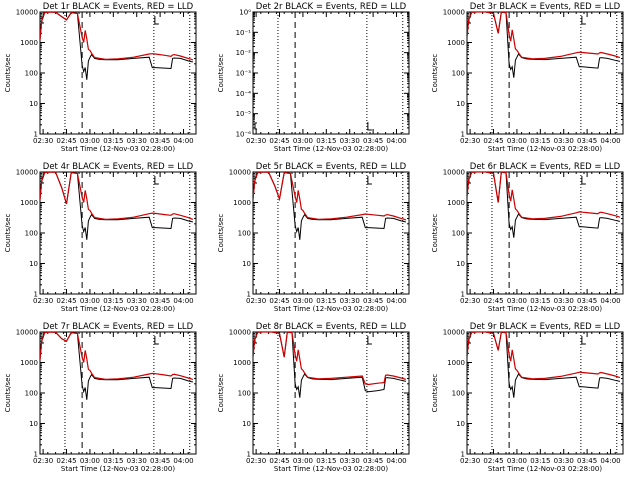  I want to click on y-tick-label: 10⁻³, so click(244, 74).